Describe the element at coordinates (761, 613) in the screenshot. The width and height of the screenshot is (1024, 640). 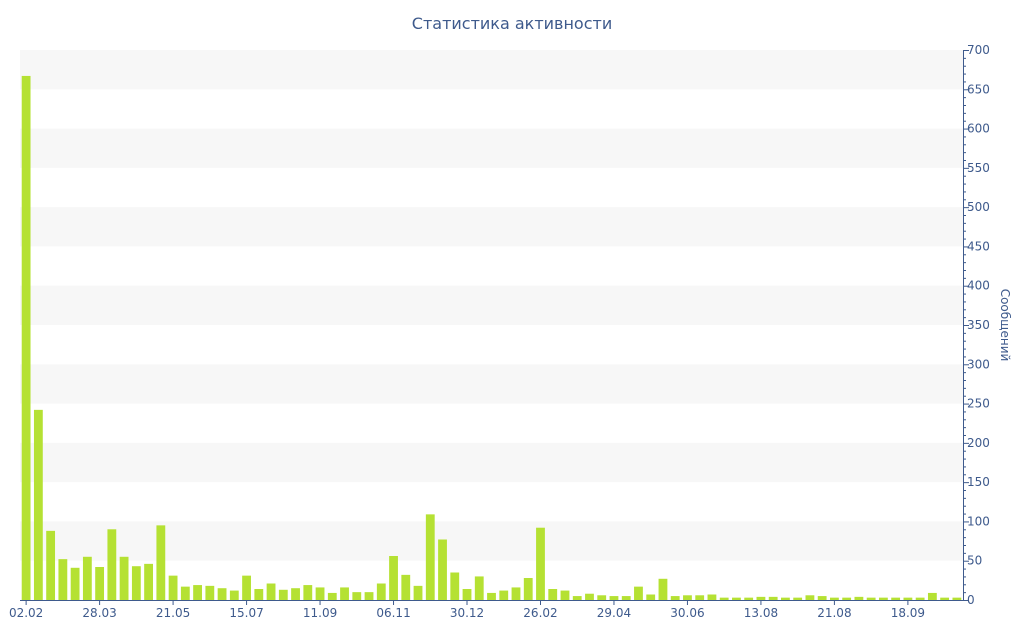
I see `x-tick-label: 13.08` at that location.